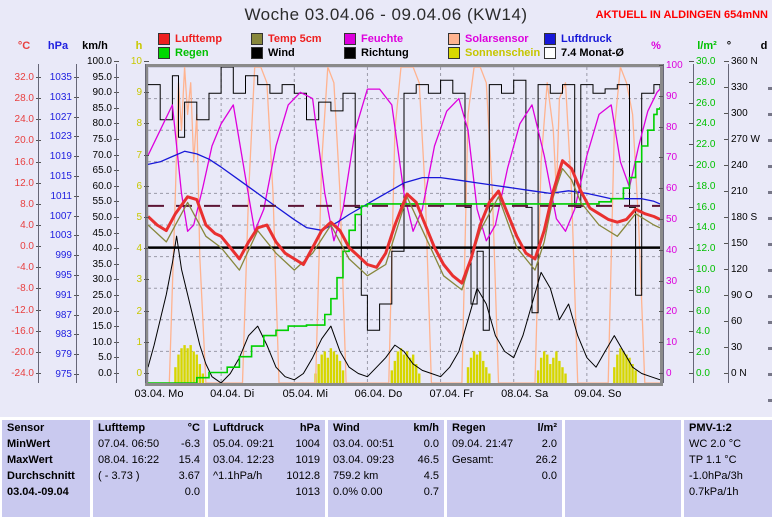  What do you see at coordinates (693, 223) in the screenshot?
I see `axis-rule` at bounding box center [693, 223].